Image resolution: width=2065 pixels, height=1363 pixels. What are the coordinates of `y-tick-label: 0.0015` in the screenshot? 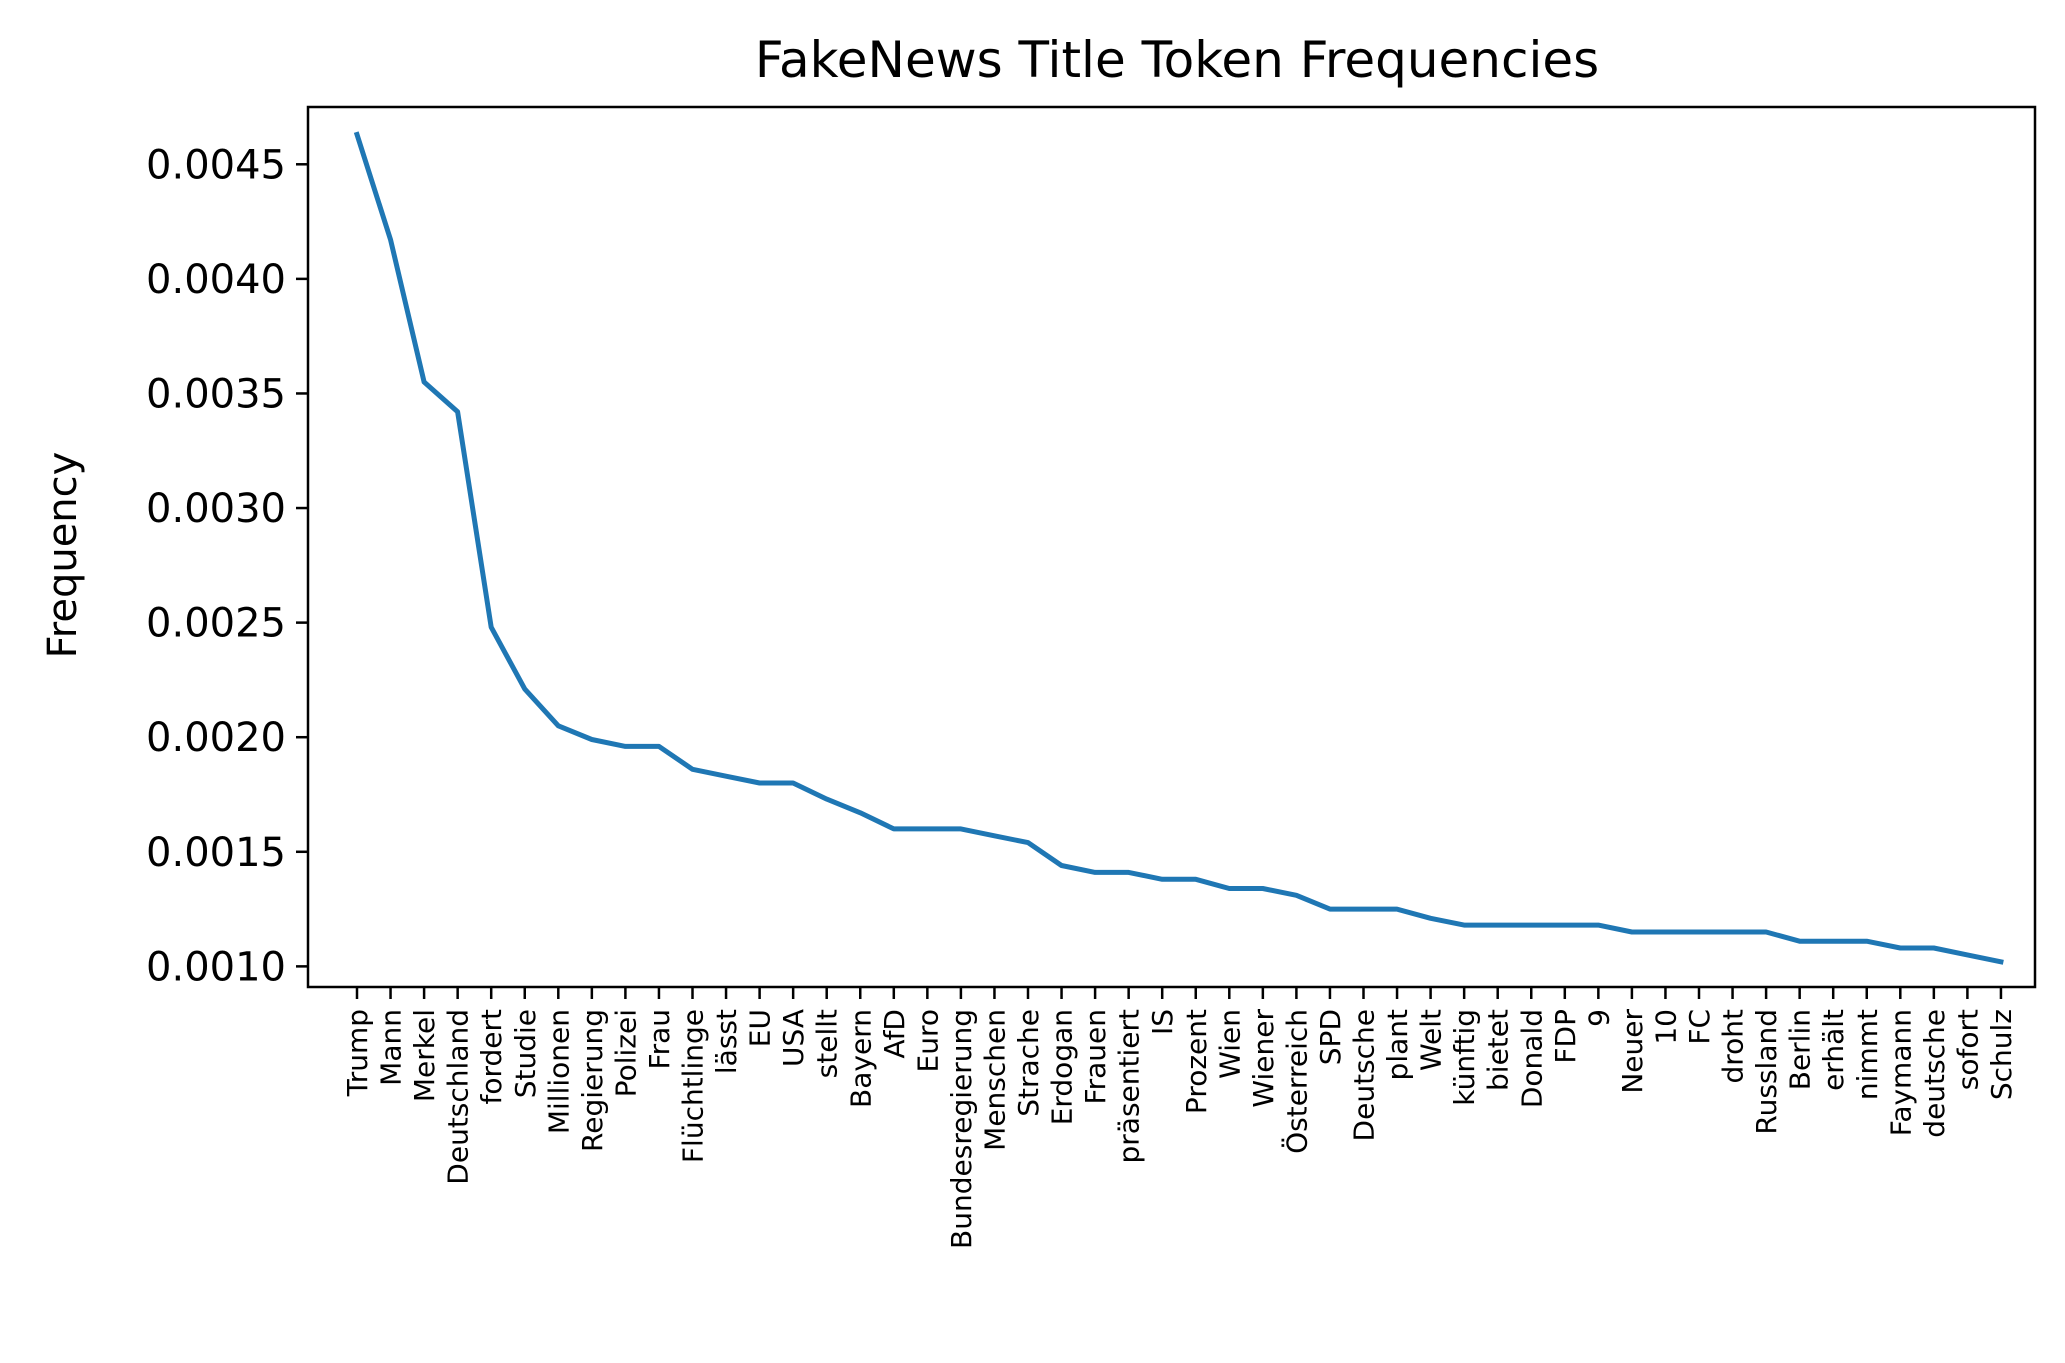 It's located at (216, 853).